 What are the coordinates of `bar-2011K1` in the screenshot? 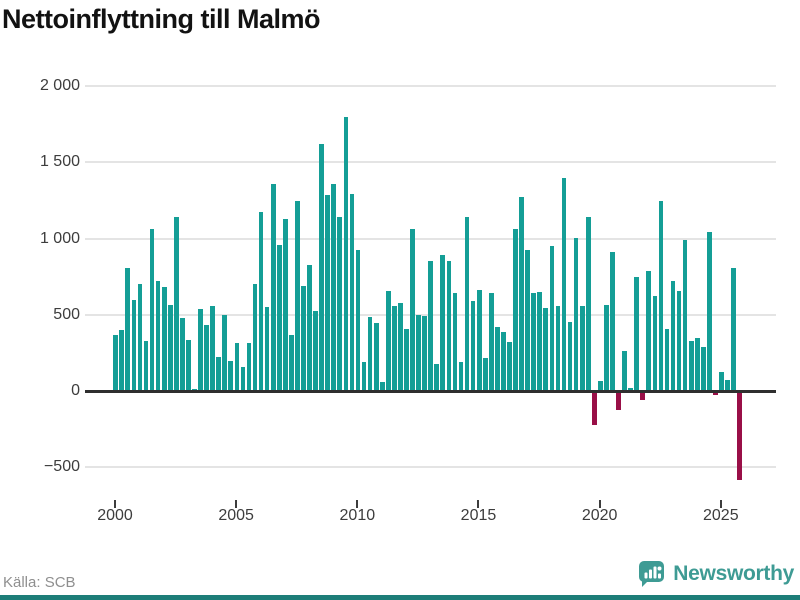 It's located at (382, 386).